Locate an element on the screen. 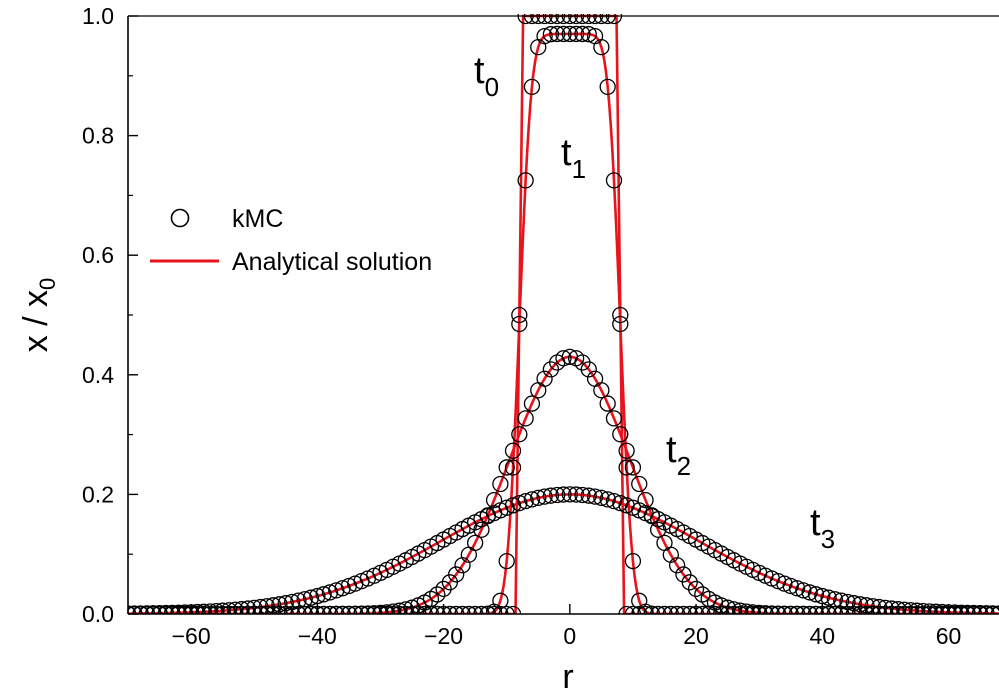 The height and width of the screenshot is (696, 999). y-tick-label: 0.6 is located at coordinates (98, 255).